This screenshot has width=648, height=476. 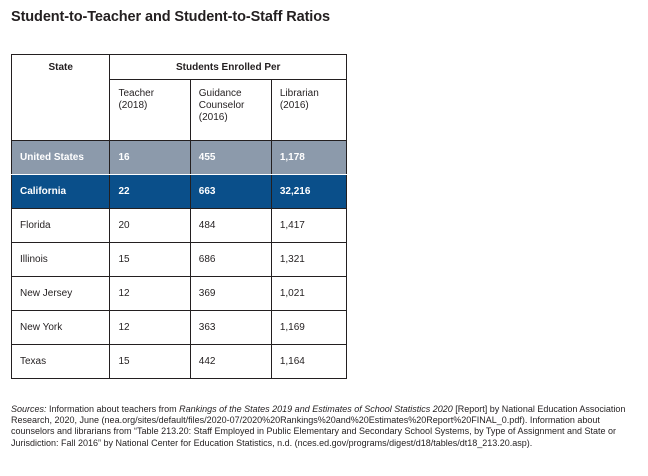 I want to click on counselor-header-line2: Counselor, so click(x=221, y=105).